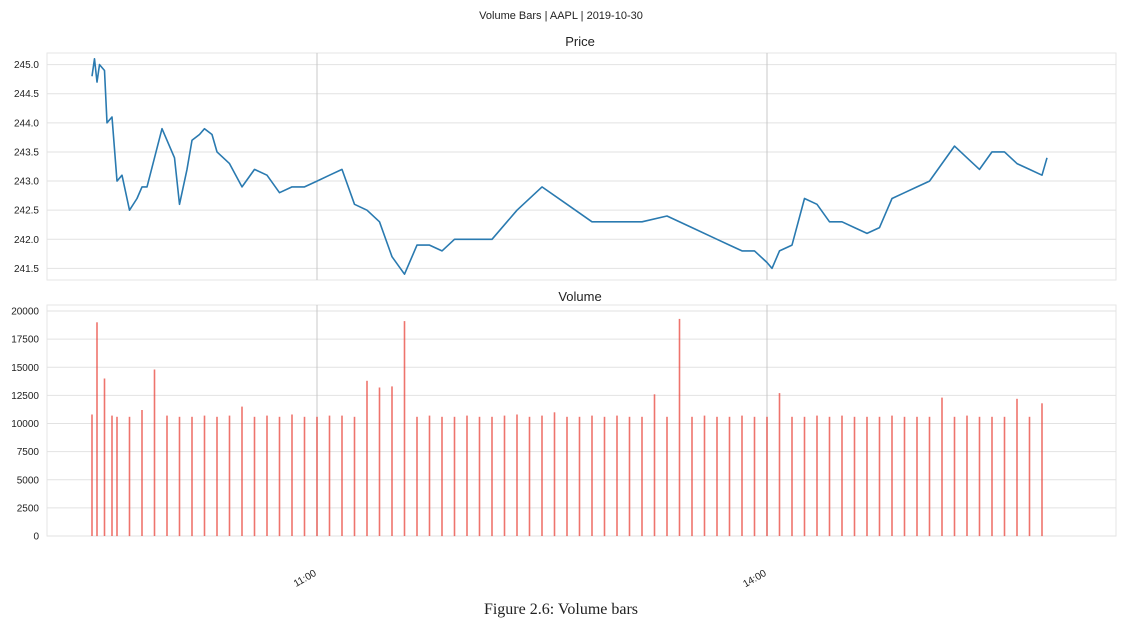 The width and height of the screenshot is (1122, 624). What do you see at coordinates (28, 508) in the screenshot?
I see `volume-y-tick-label: 2500` at bounding box center [28, 508].